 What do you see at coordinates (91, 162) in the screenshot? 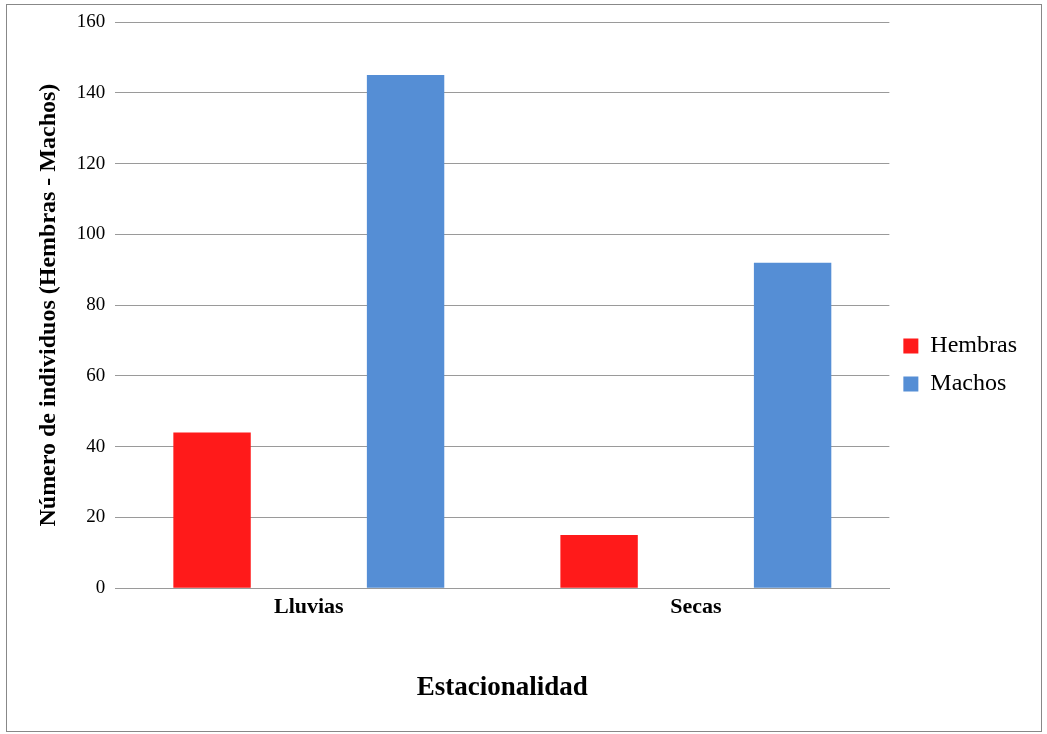
I see `y-tick-label: 120` at bounding box center [91, 162].